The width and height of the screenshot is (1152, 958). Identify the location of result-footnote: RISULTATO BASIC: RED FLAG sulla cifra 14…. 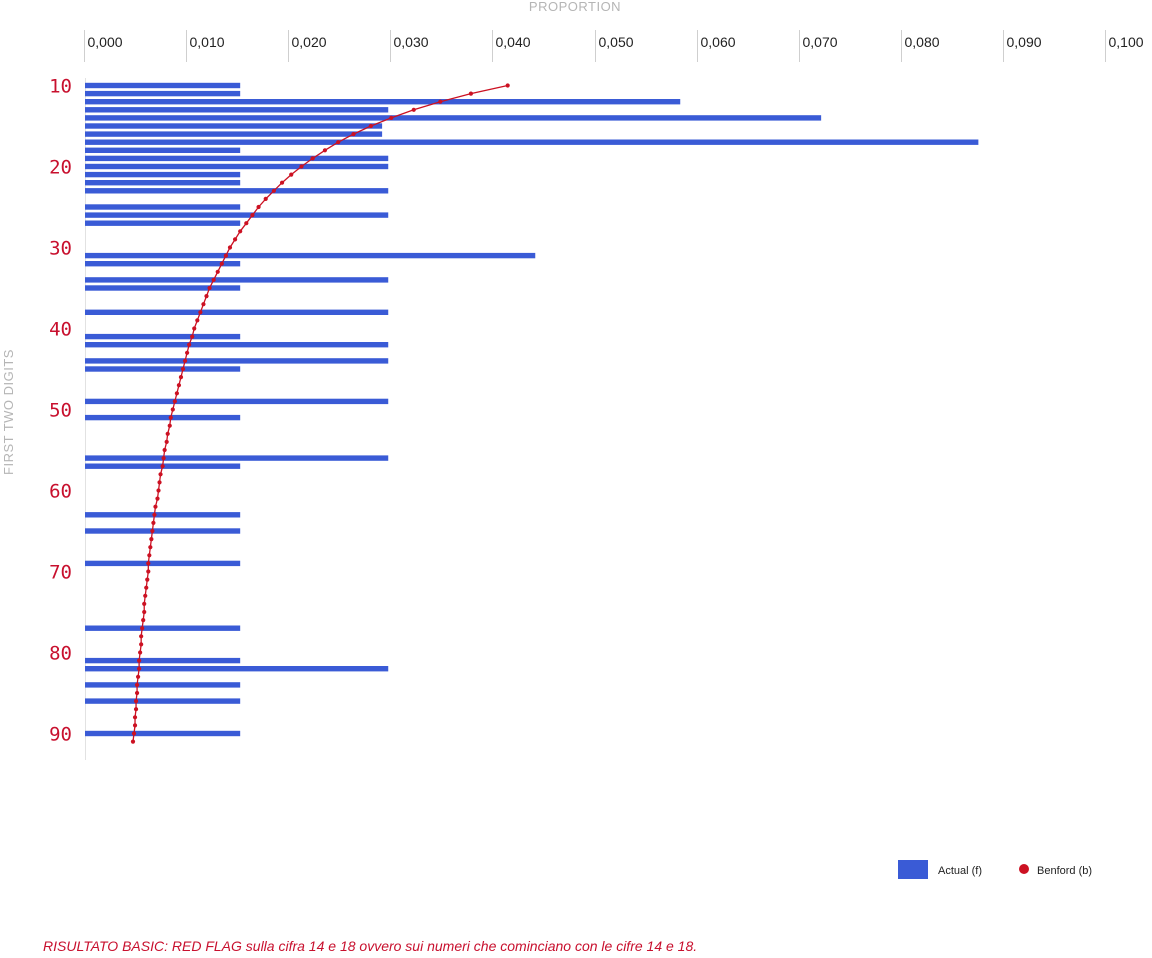
(370, 946).